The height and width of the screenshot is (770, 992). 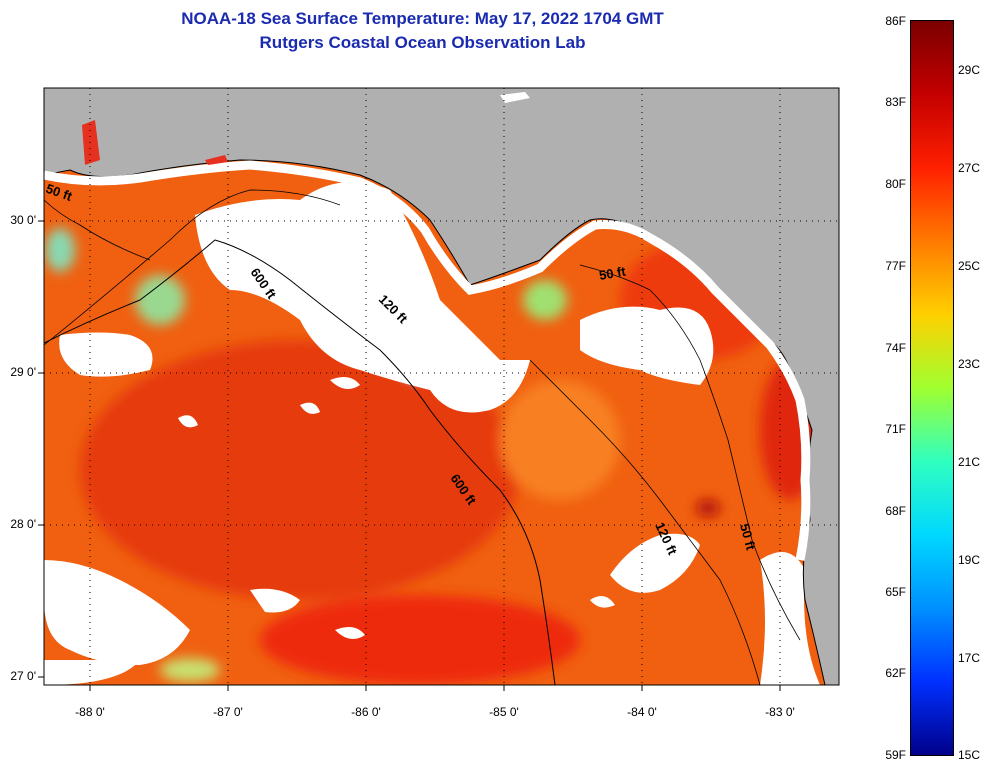 I want to click on lon-label: -85 0', so click(x=504, y=712).